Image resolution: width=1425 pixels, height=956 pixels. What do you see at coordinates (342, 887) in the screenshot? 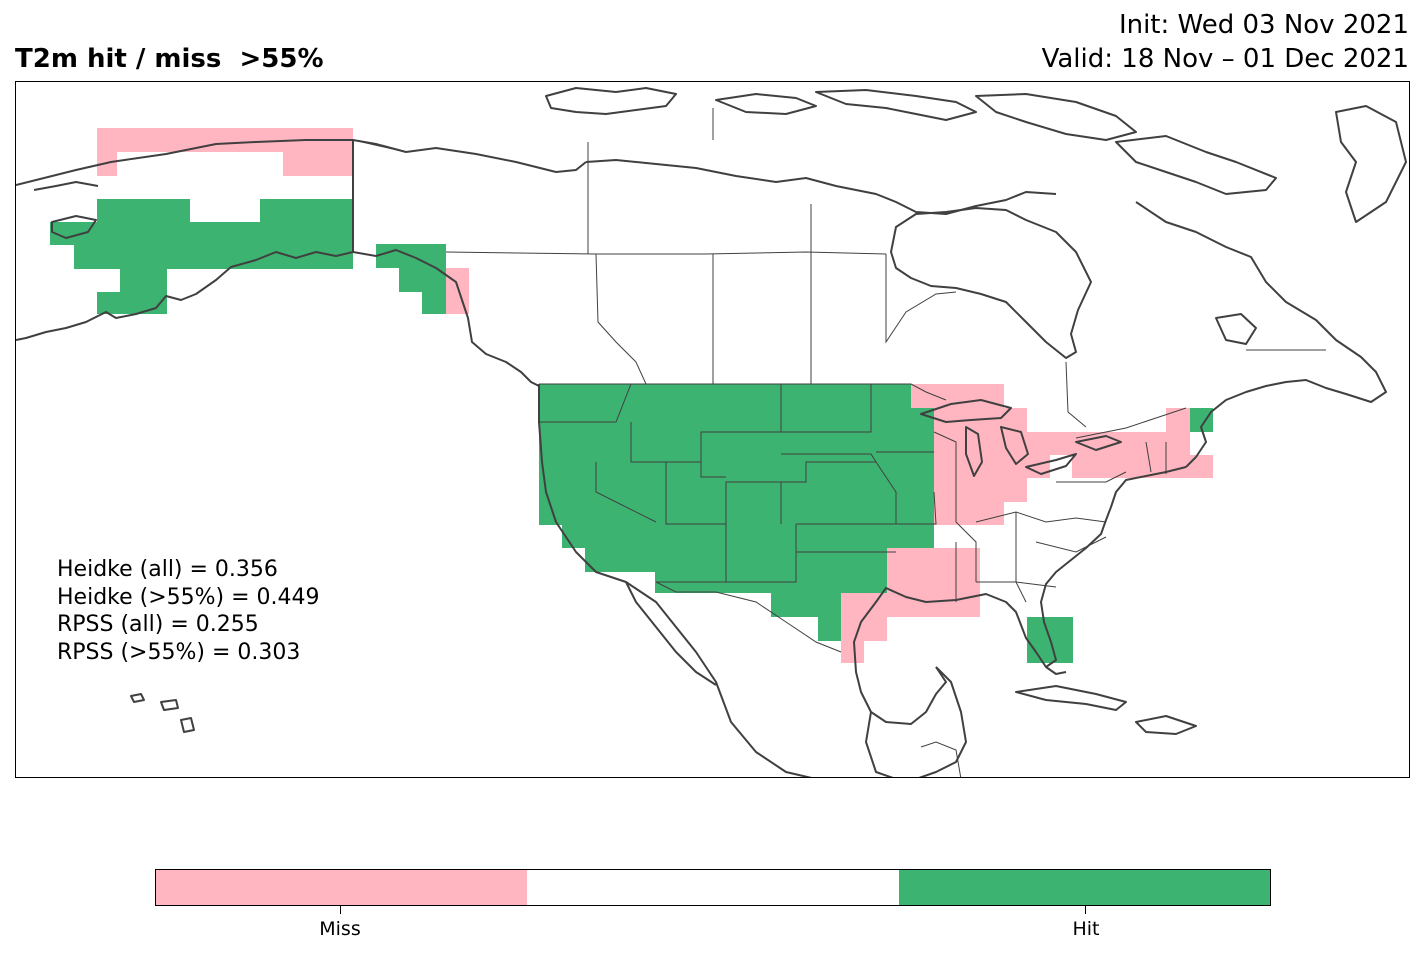
I see `colorbar-miss-segment` at bounding box center [342, 887].